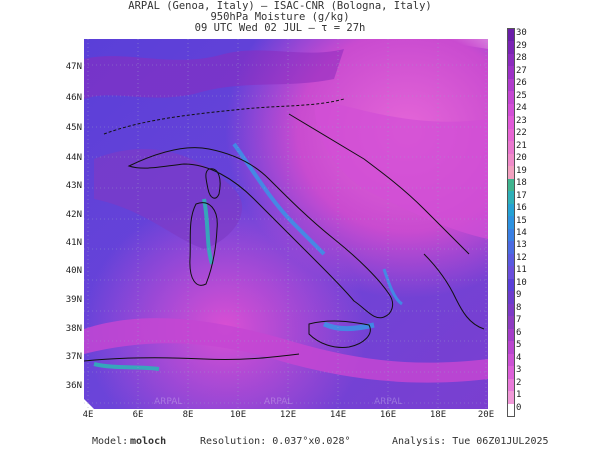 The width and height of the screenshot is (600, 450). What do you see at coordinates (338, 415) in the screenshot?
I see `lon-label: 14E` at bounding box center [338, 415].